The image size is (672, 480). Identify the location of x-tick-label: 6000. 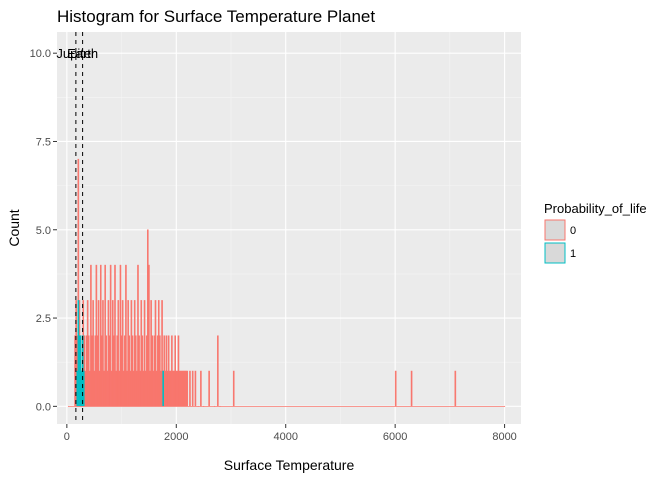
(395, 437).